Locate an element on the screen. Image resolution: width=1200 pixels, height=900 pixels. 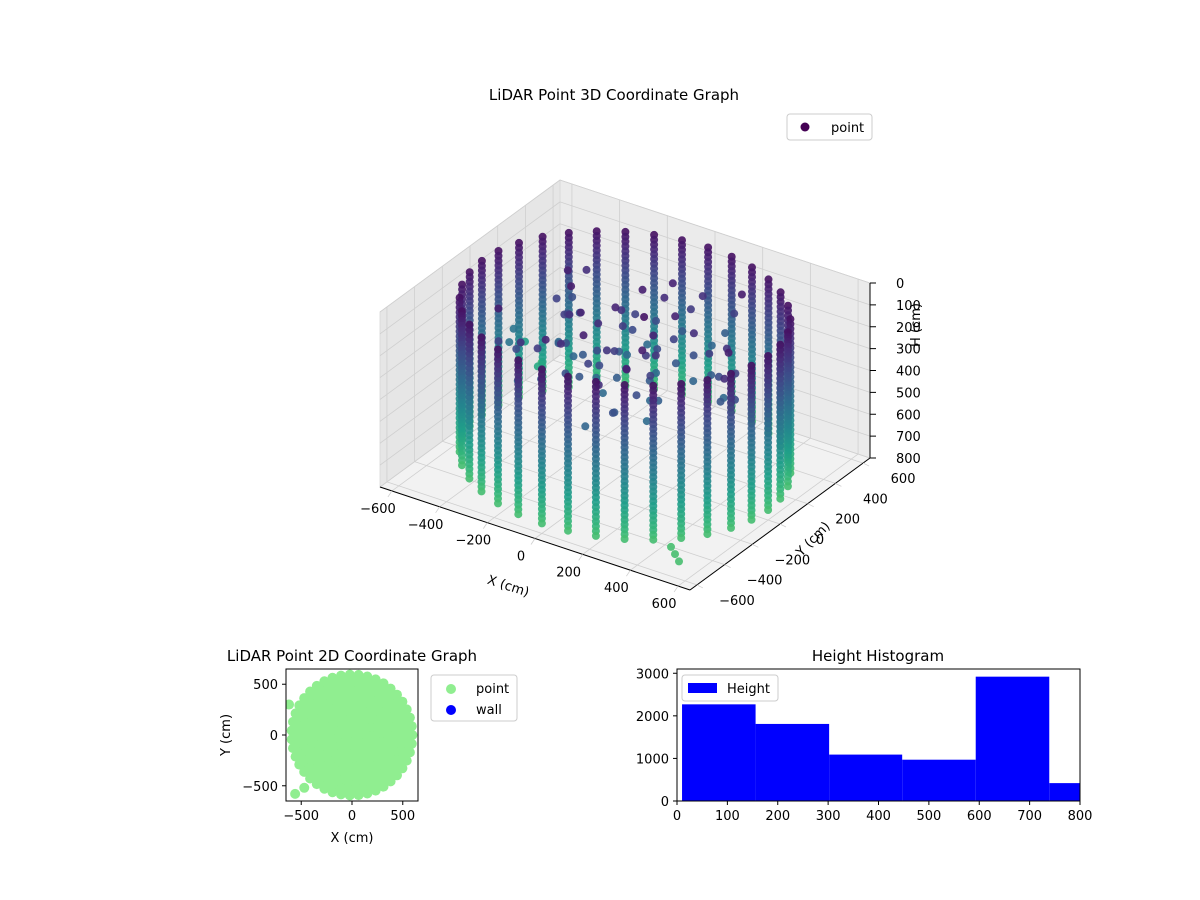
x-tick-label: −200 is located at coordinates (473, 541).